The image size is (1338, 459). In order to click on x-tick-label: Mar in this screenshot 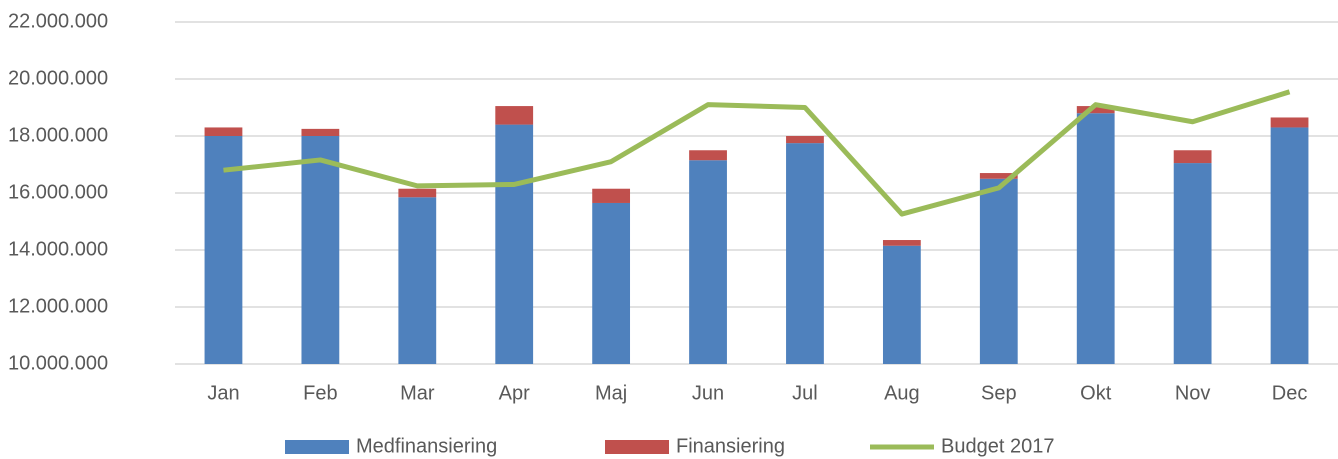, I will do `click(417, 393)`.